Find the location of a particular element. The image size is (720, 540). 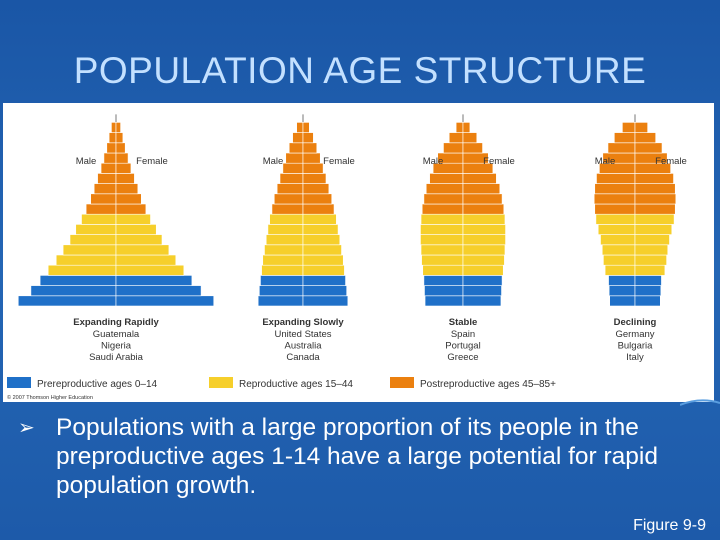

legend-label-prereproductive: Prereproductive ages 0–14 is located at coordinates (97, 384).